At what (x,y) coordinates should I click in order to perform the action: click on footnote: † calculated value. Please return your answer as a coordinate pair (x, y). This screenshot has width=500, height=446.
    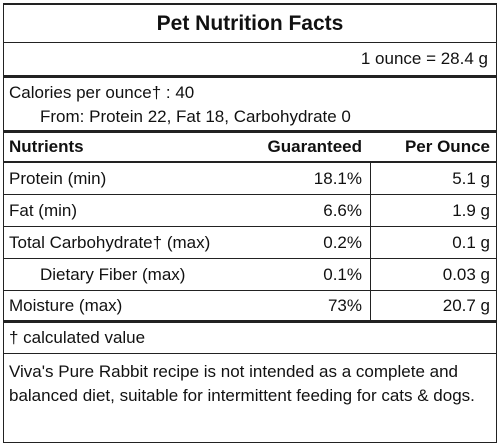
    Looking at the image, I should click on (250, 338).